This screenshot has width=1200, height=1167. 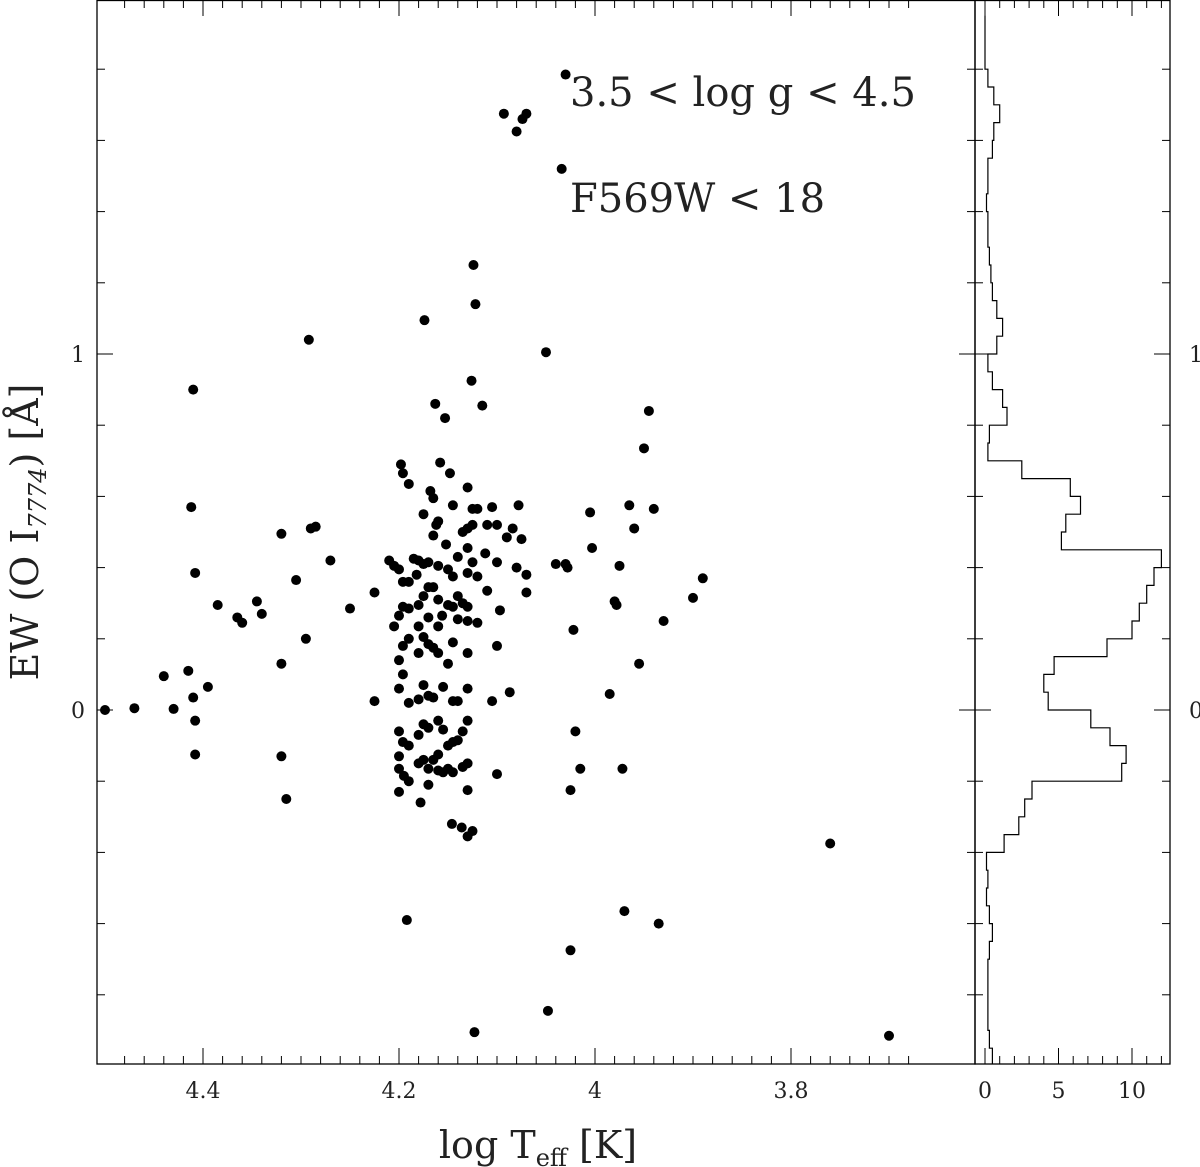 What do you see at coordinates (985, 1091) in the screenshot?
I see `hist-x-tick-label: 0` at bounding box center [985, 1091].